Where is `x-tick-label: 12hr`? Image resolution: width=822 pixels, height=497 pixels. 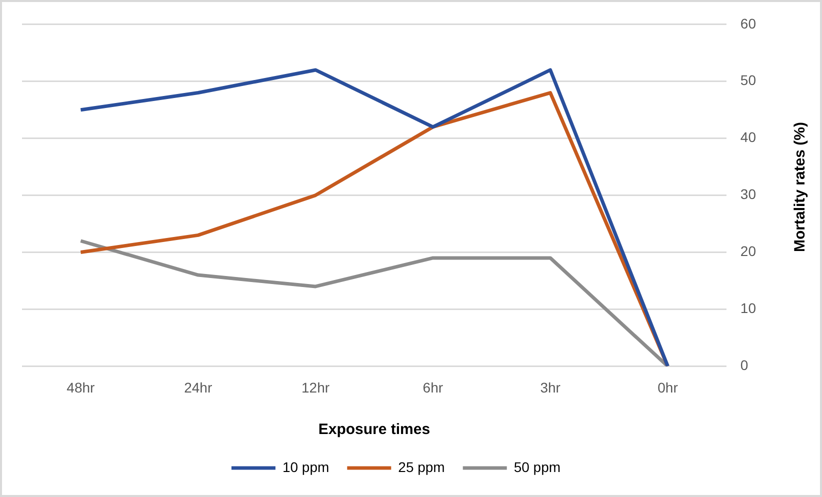
x-tick-label: 12hr is located at coordinates (315, 387).